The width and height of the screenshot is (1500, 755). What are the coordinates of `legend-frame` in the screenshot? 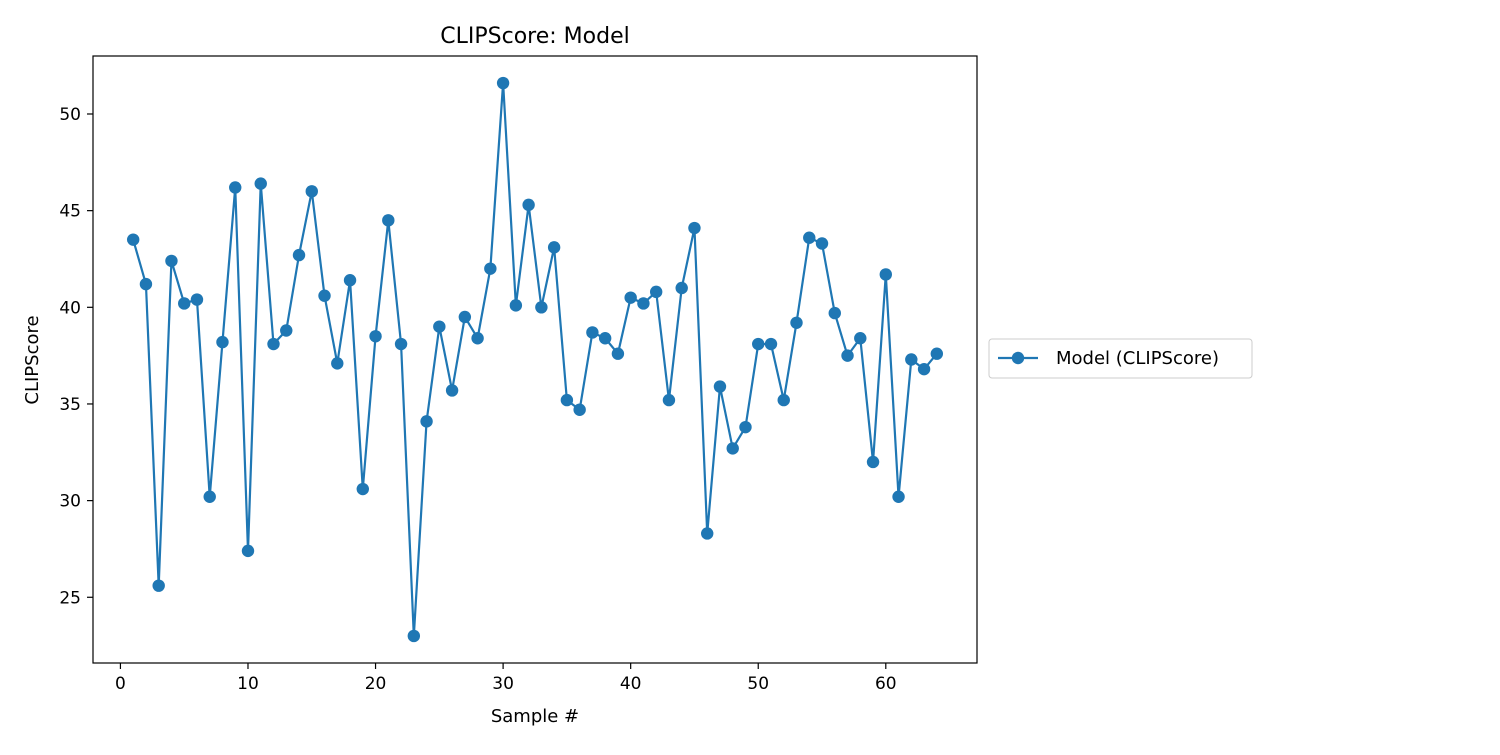 It's located at (1120, 358).